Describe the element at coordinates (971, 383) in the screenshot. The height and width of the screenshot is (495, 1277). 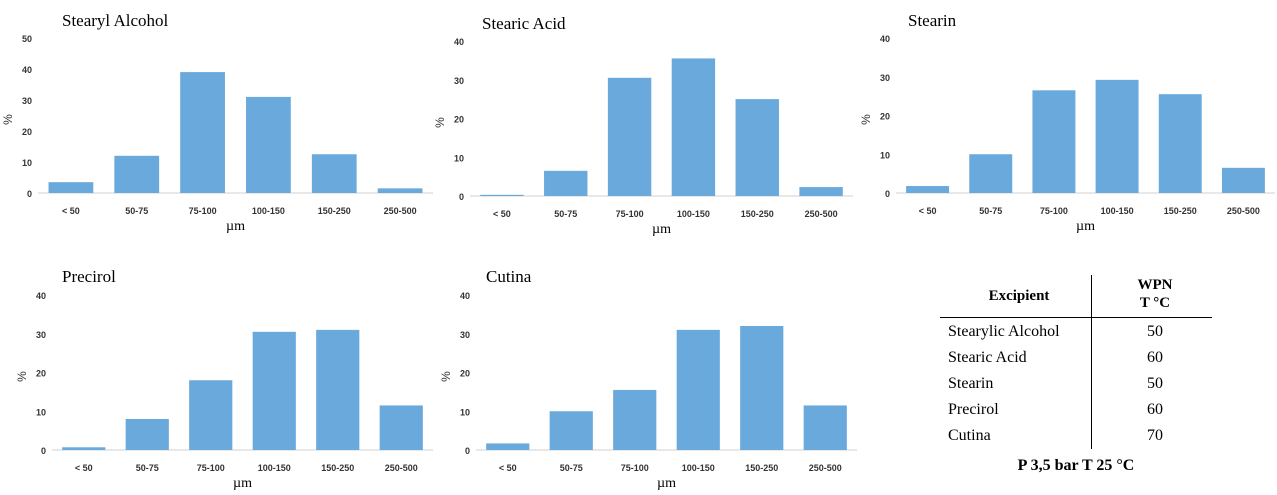
I see `table-row-excipient: Stearin` at that location.